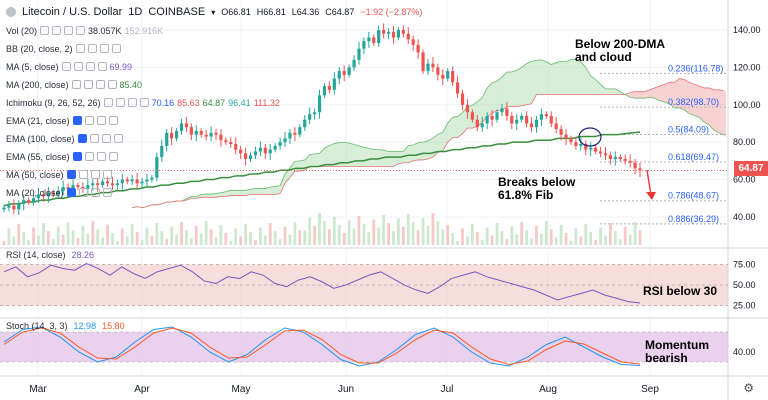  I want to click on down-arrow-icon, so click(651, 196).